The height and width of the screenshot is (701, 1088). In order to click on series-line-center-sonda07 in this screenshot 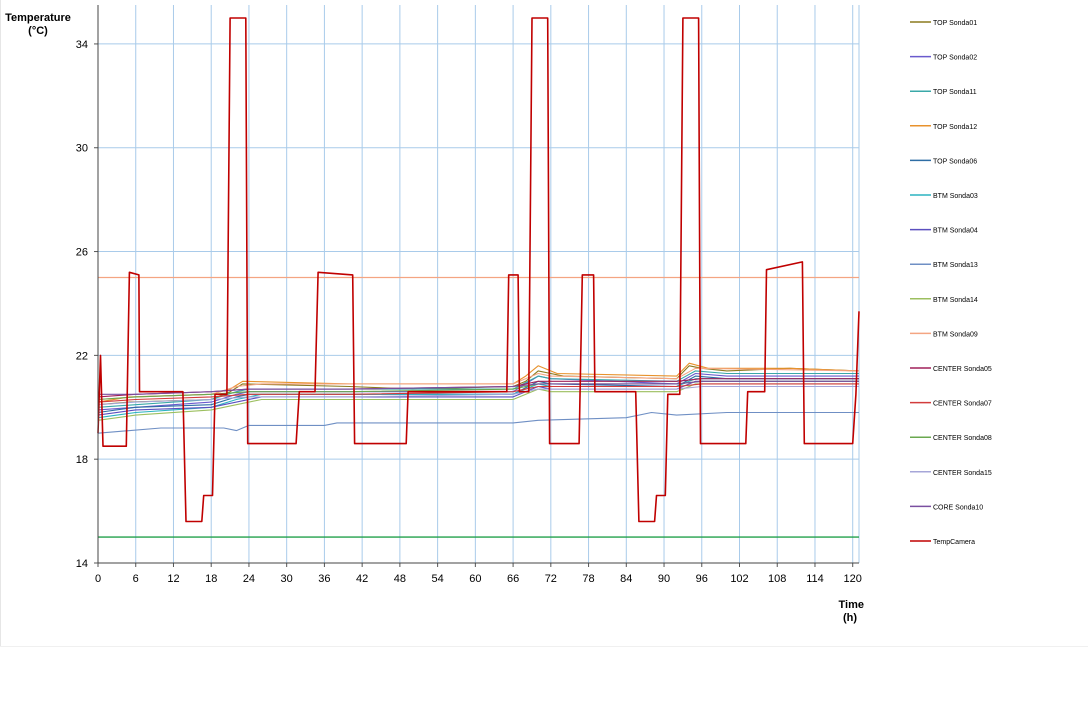, I will do `click(478, 393)`.